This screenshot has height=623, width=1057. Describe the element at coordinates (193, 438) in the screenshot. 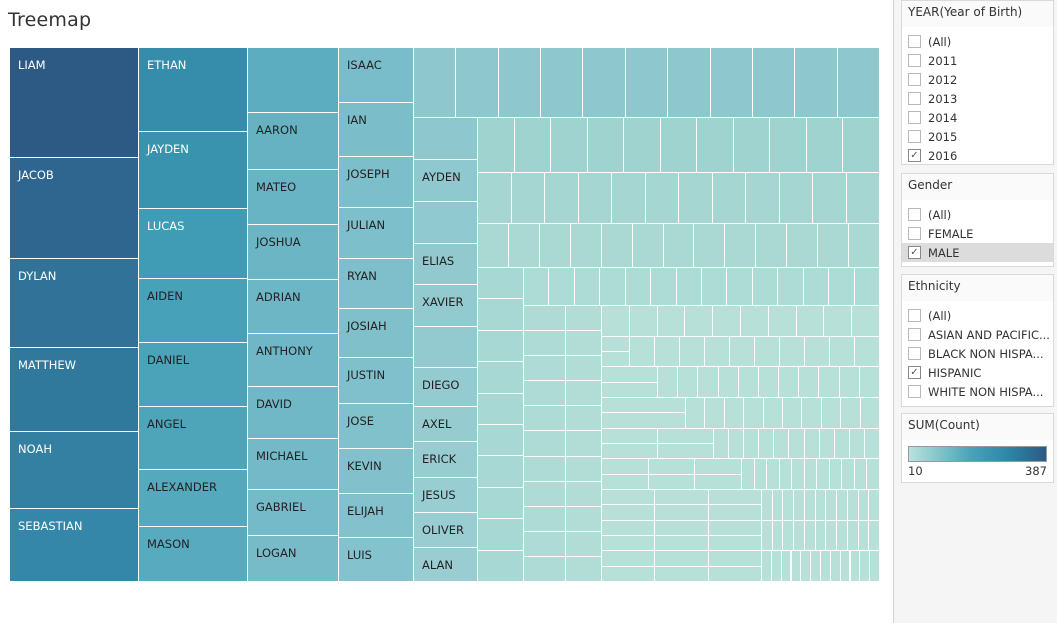

I see `treemap-cell: ANGEL` at that location.